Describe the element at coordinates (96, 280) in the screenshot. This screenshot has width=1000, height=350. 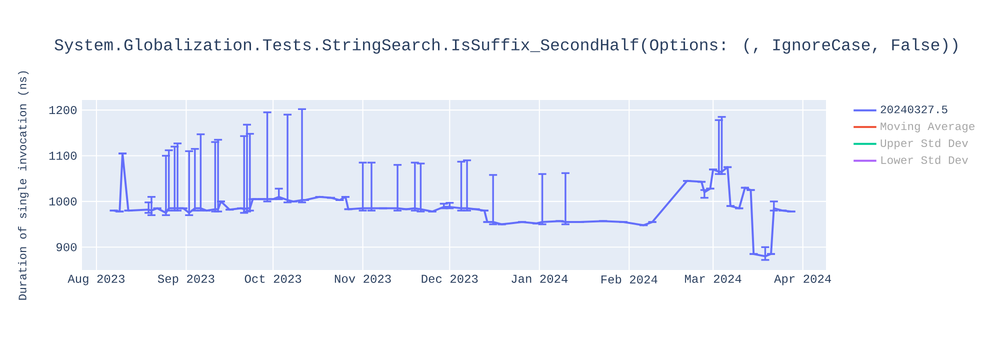
I see `x-tick-label: Aug 2023` at that location.